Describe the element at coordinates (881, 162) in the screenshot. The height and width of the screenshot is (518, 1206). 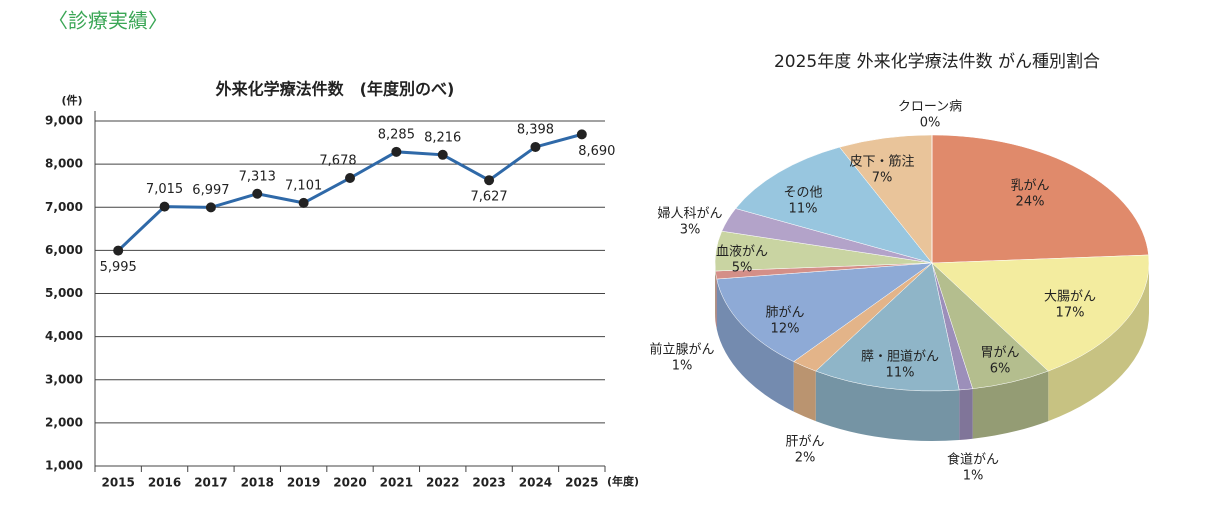
I see `slice-label: 皮下・筋注` at that location.